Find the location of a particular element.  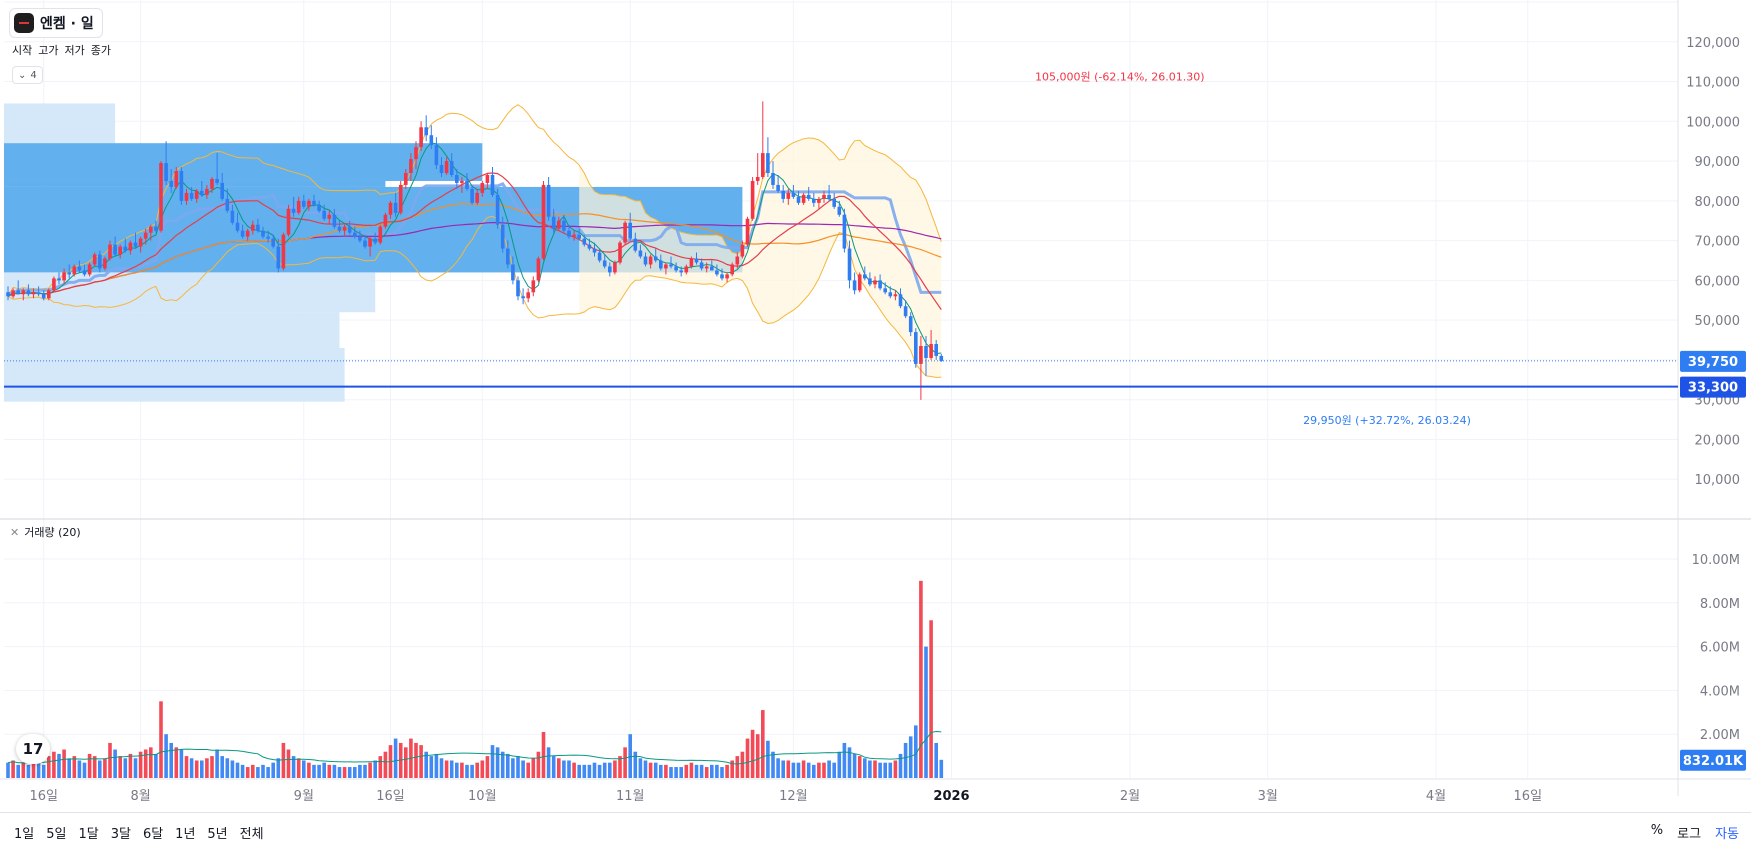

range-all-button: 전체 is located at coordinates (251, 834).